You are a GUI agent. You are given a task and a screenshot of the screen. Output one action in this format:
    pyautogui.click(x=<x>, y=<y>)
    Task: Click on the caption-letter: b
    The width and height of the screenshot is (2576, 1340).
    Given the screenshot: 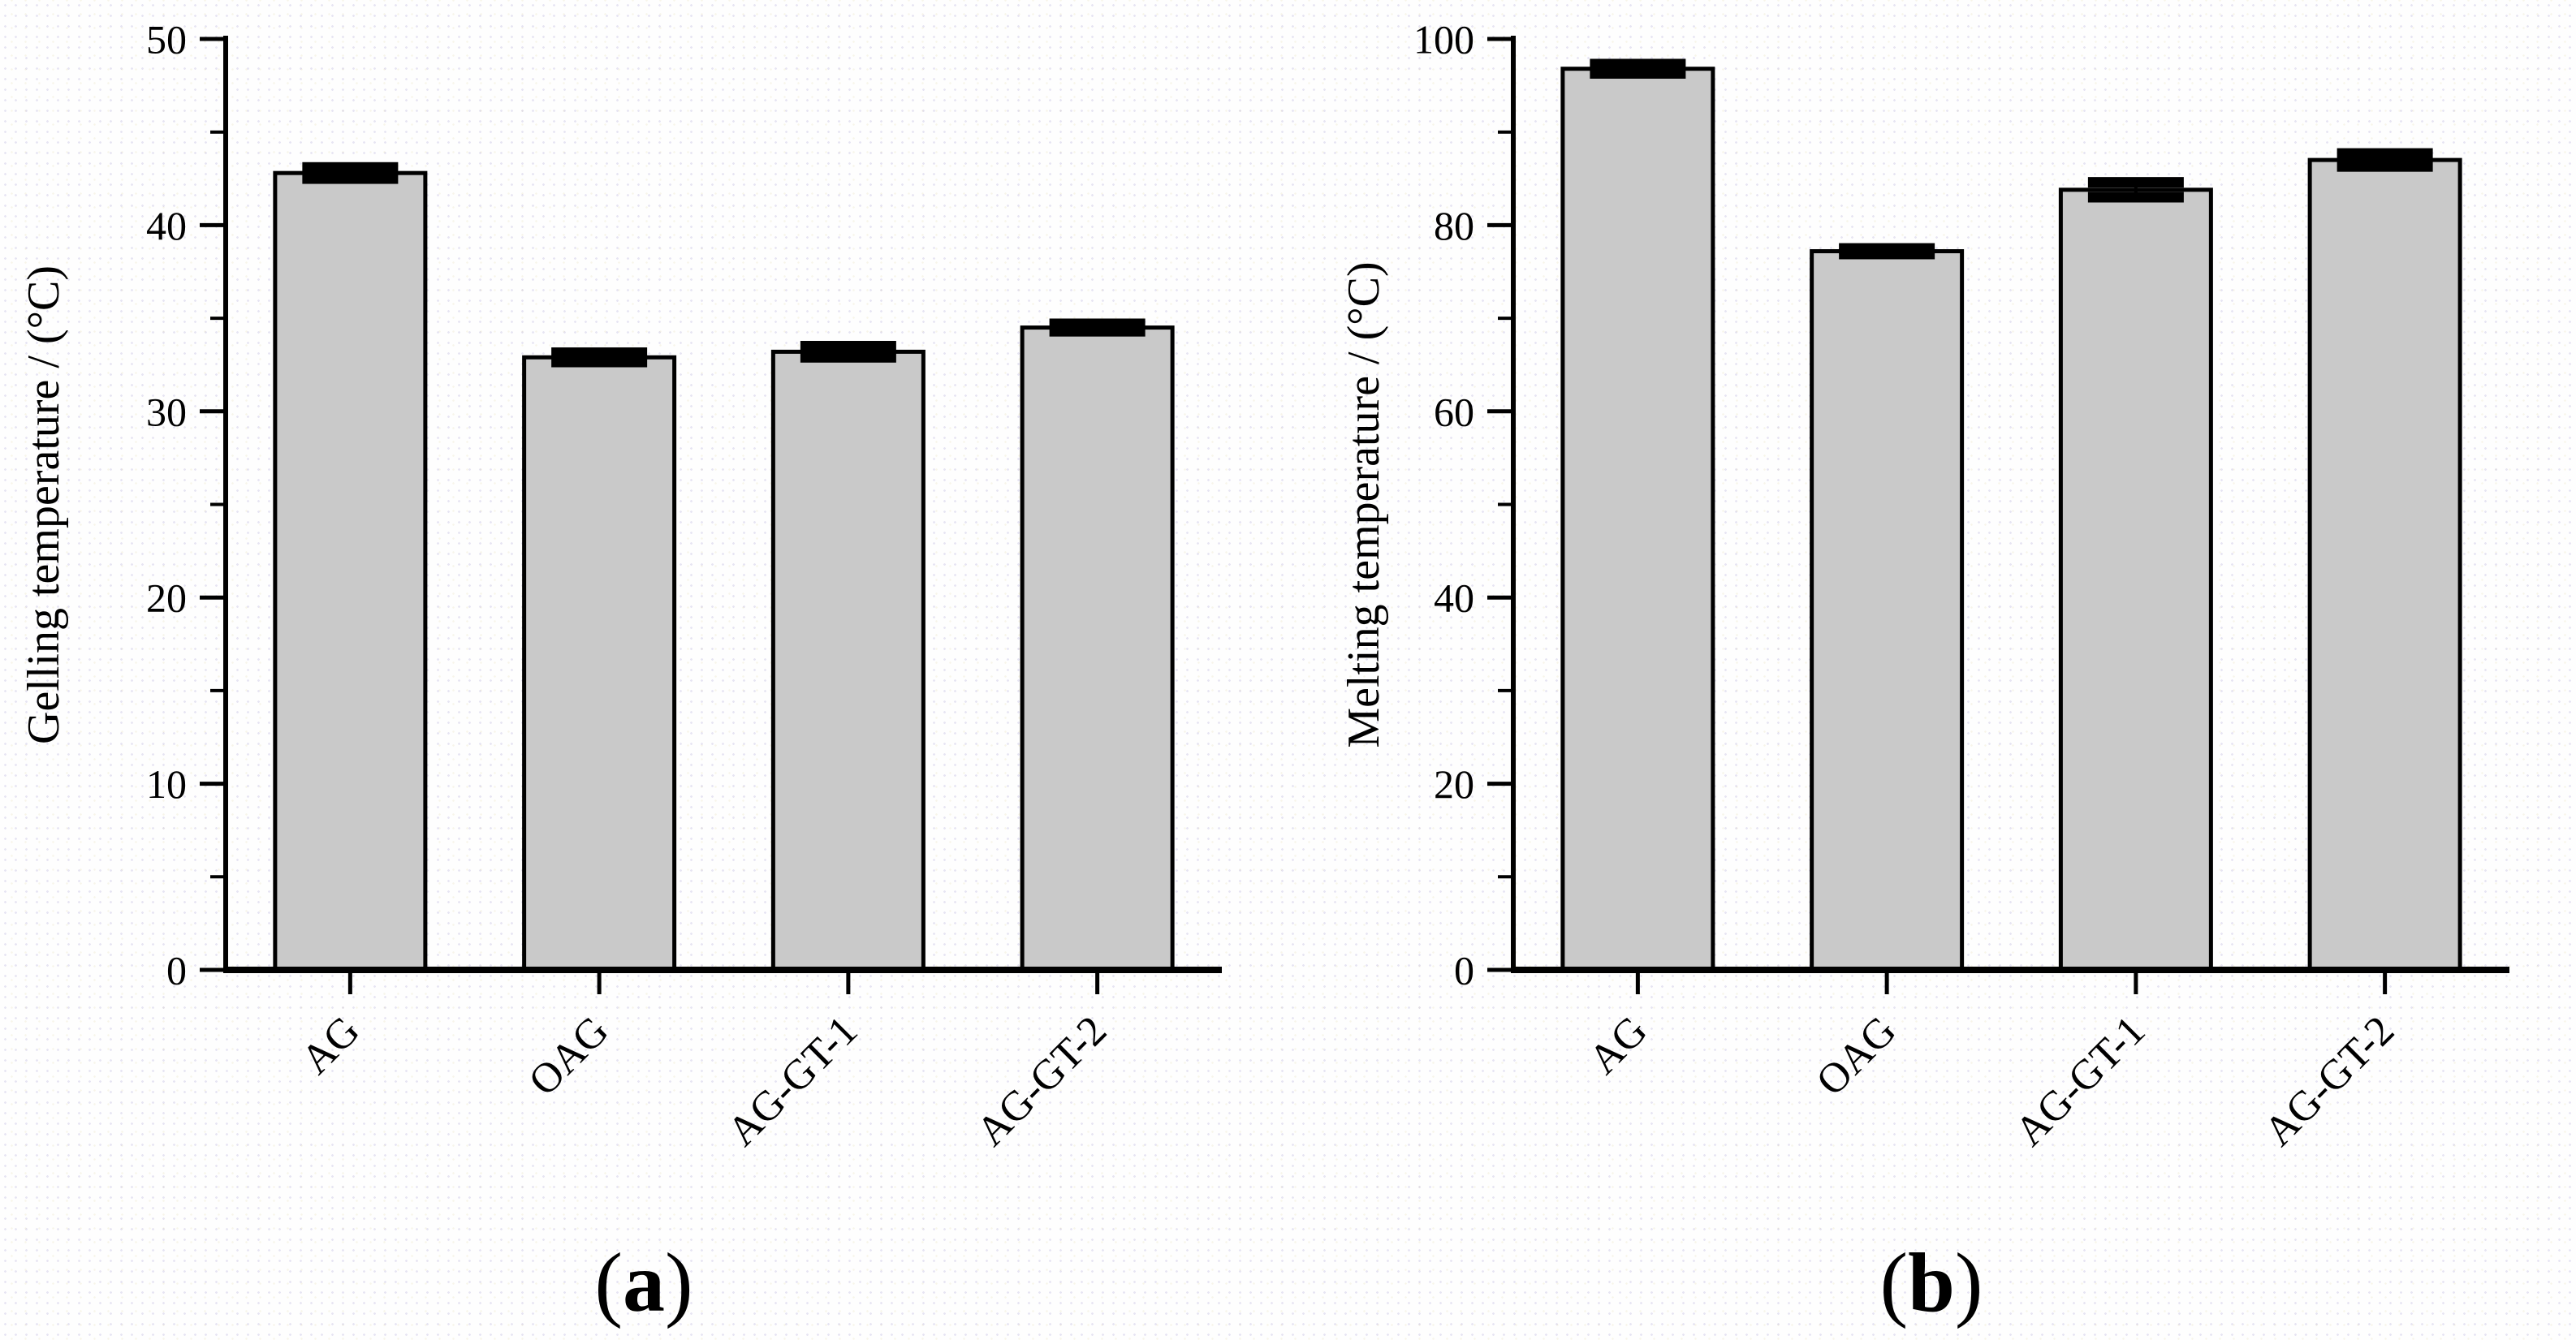 What is the action you would take?
    pyautogui.click(x=1931, y=1282)
    